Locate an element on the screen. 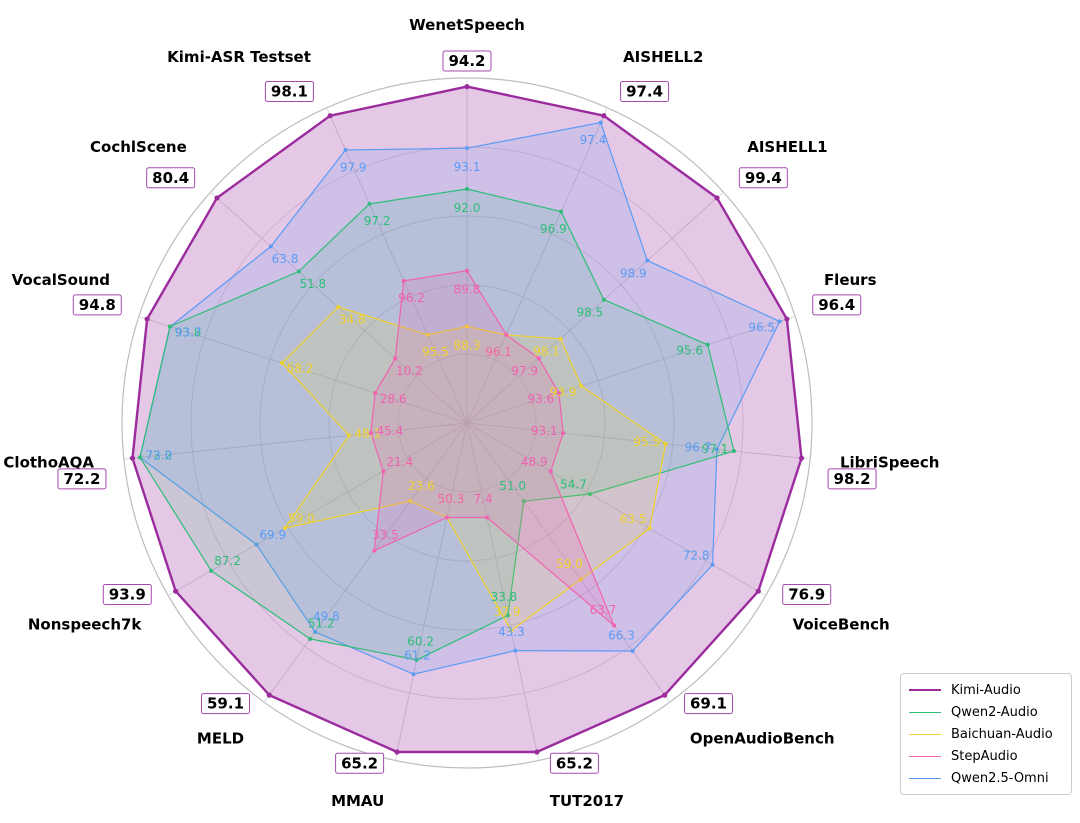 This screenshot has height=823, width=1080. data-label: 10.2 is located at coordinates (409, 371).